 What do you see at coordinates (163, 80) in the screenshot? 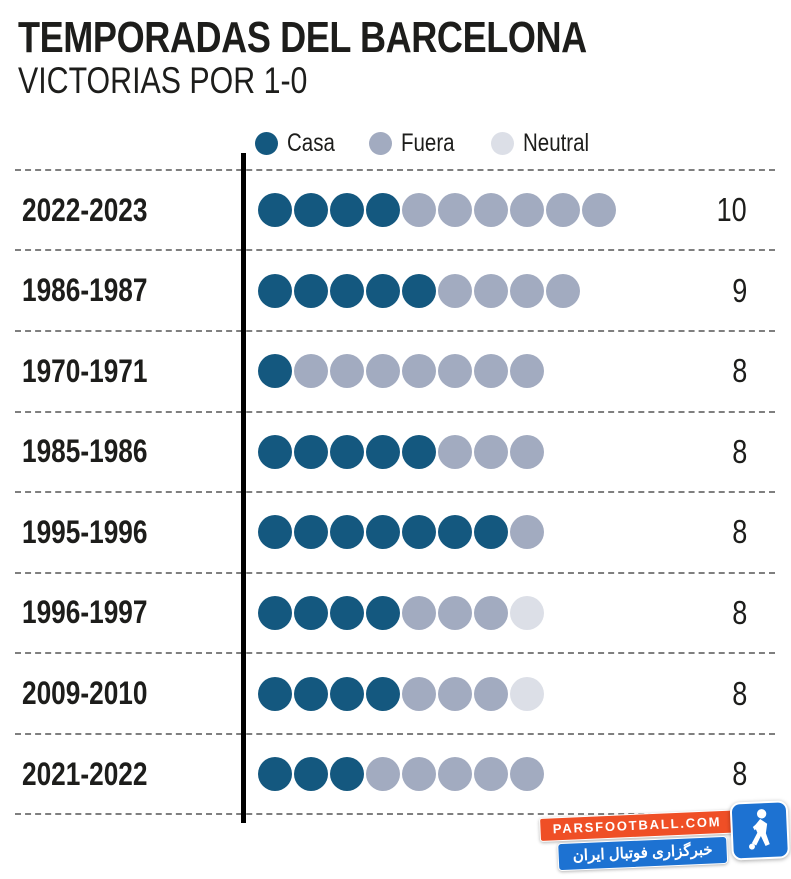
I see `chart-subtitle: VICTORIAS POR 1-0` at bounding box center [163, 80].